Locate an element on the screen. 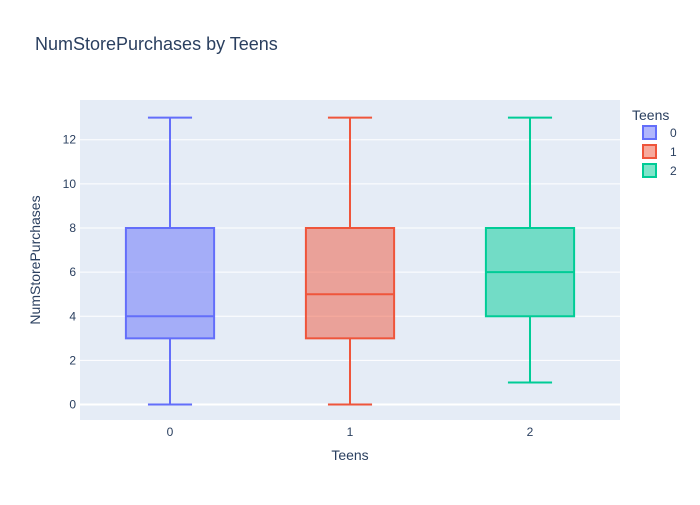  chart-title: NumStorePurchases by Teens is located at coordinates (156, 44).